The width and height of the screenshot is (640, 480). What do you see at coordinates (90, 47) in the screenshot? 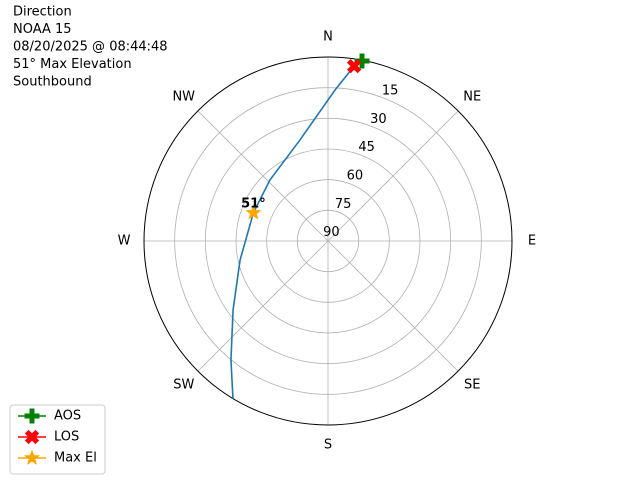
I see `info-line: 08/20/2025 @ 08:44:48` at bounding box center [90, 47].